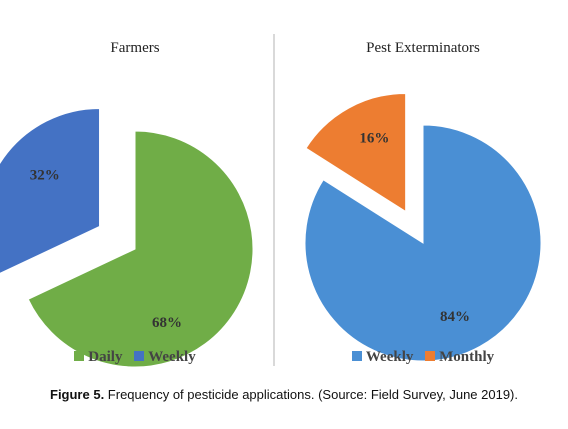 This screenshot has width=568, height=429. Describe the element at coordinates (77, 394) in the screenshot. I see `figure-caption-label: Figure 5.` at that location.